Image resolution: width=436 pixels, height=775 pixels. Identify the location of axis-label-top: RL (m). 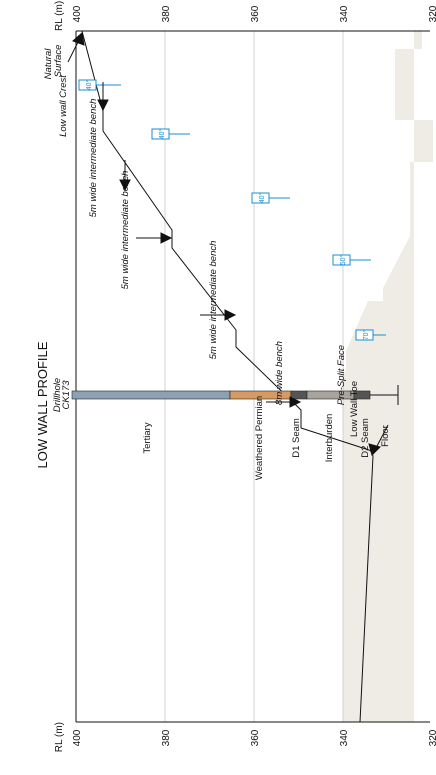
(59, 16).